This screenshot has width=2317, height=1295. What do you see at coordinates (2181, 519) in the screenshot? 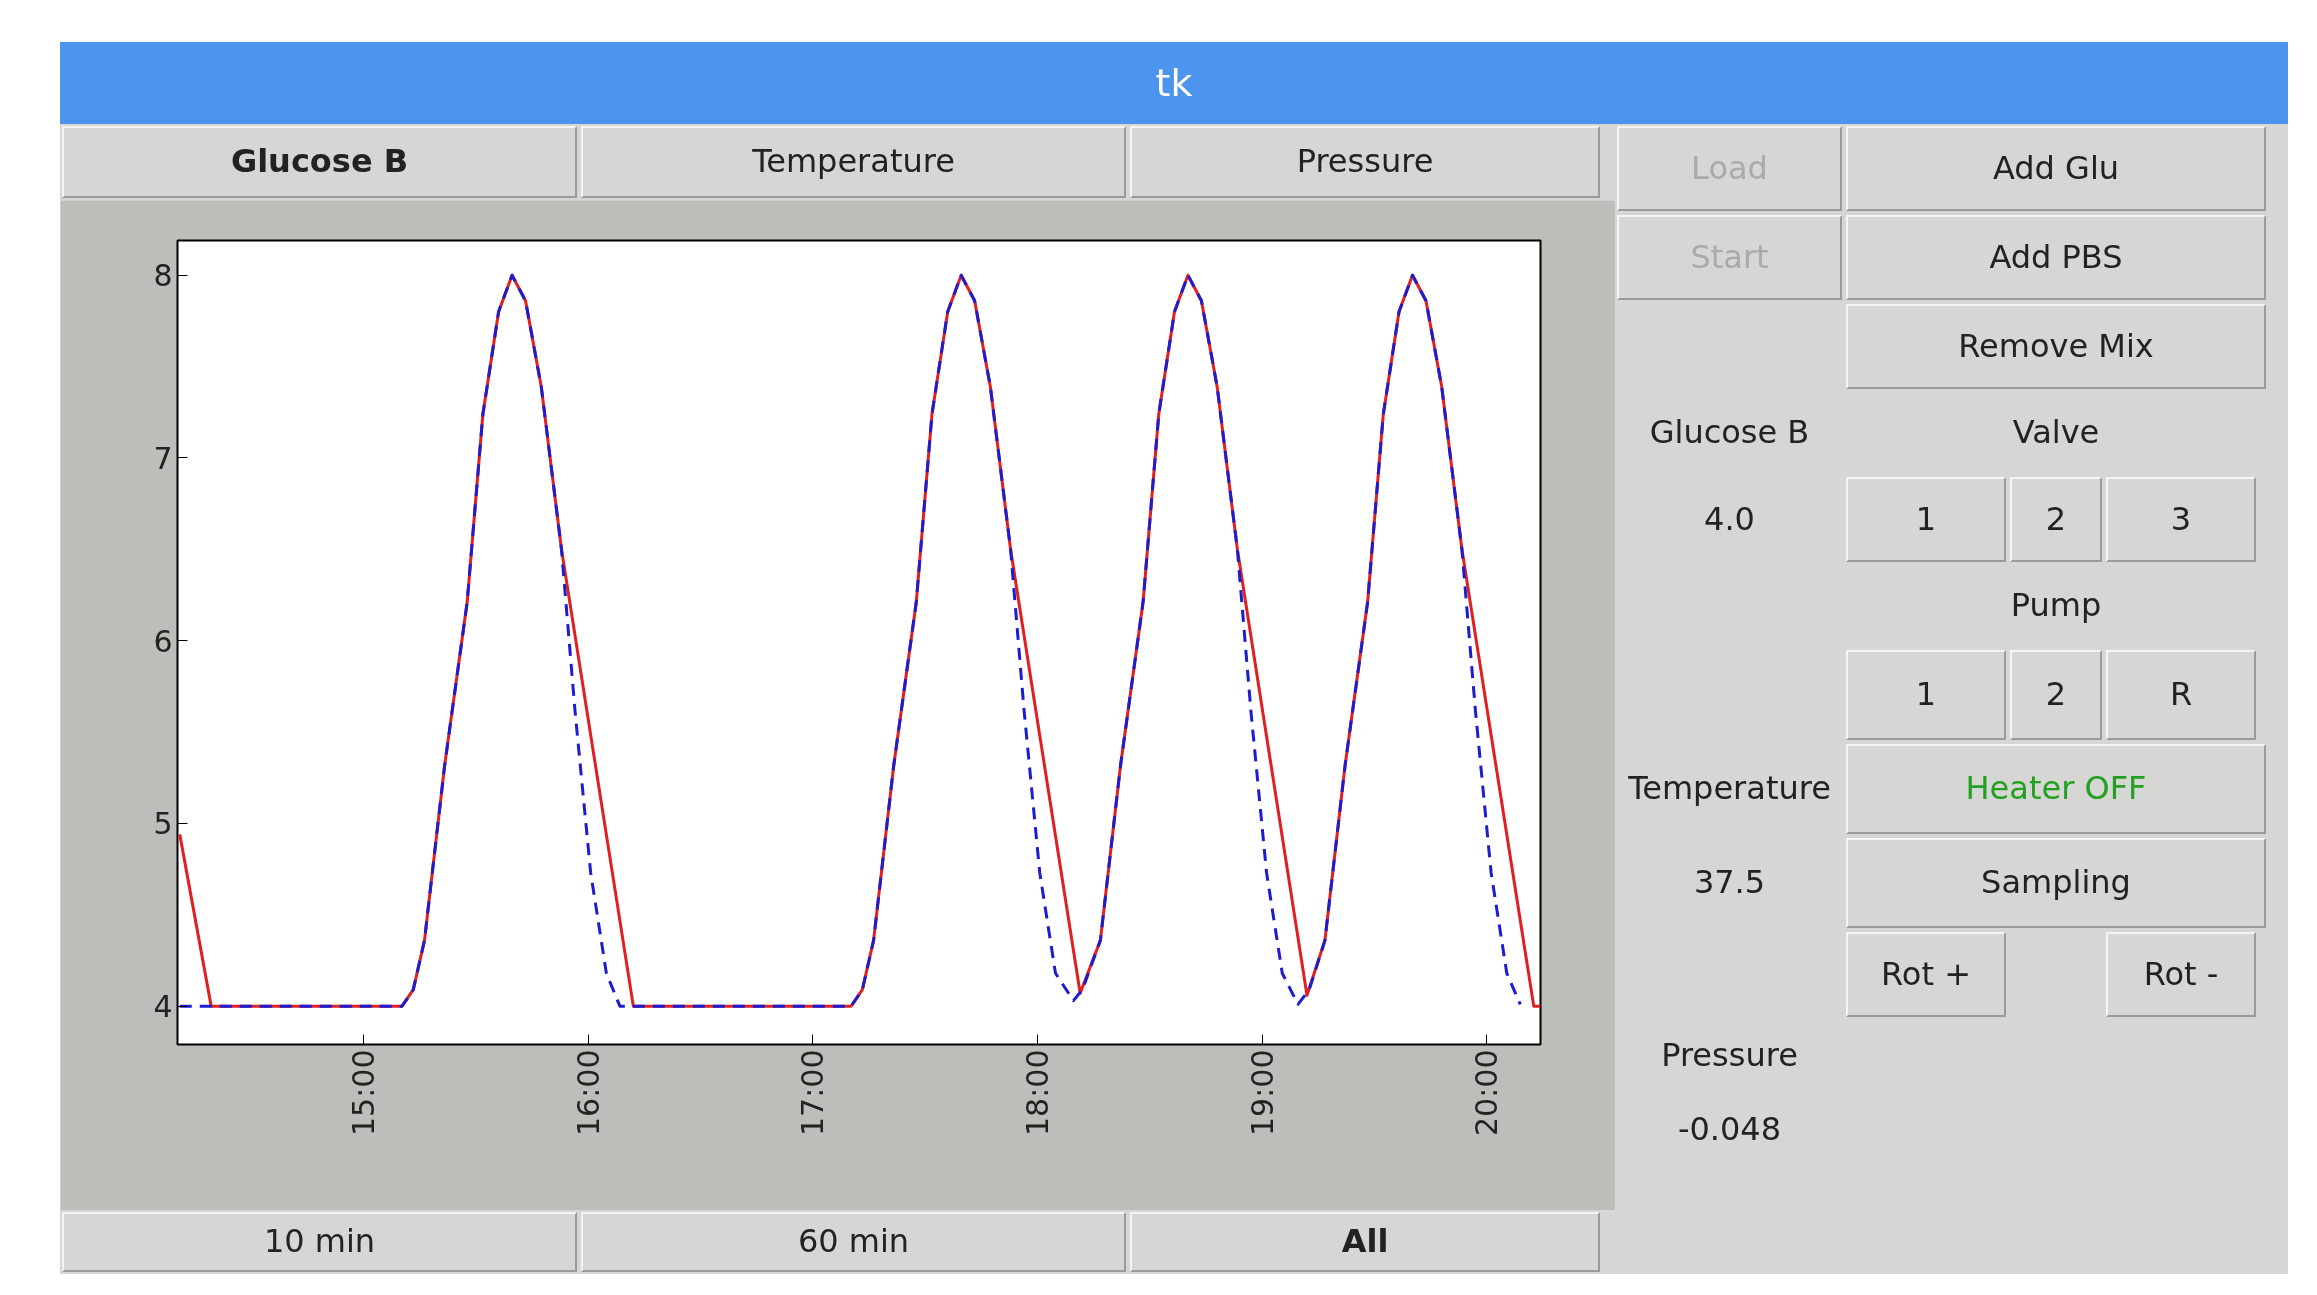
I see `text: 3` at bounding box center [2181, 519].